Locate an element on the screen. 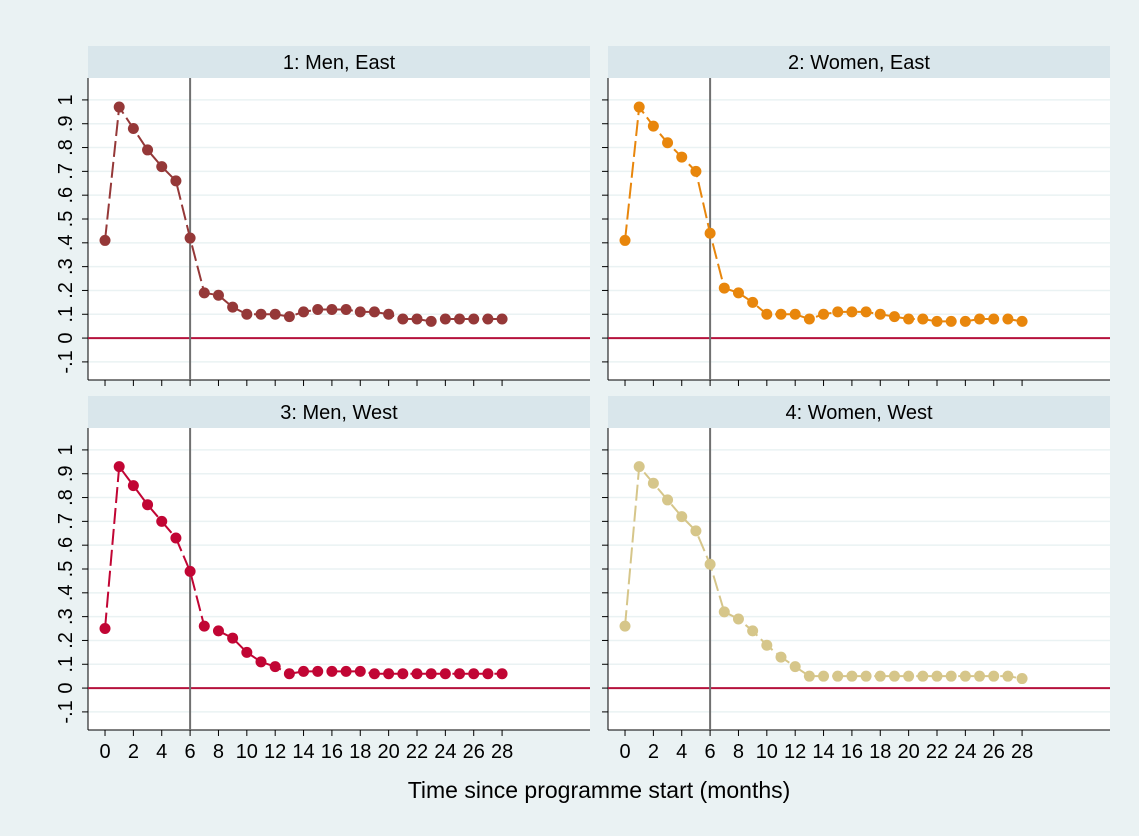  y-tick-label: 0 is located at coordinates (66, 688).